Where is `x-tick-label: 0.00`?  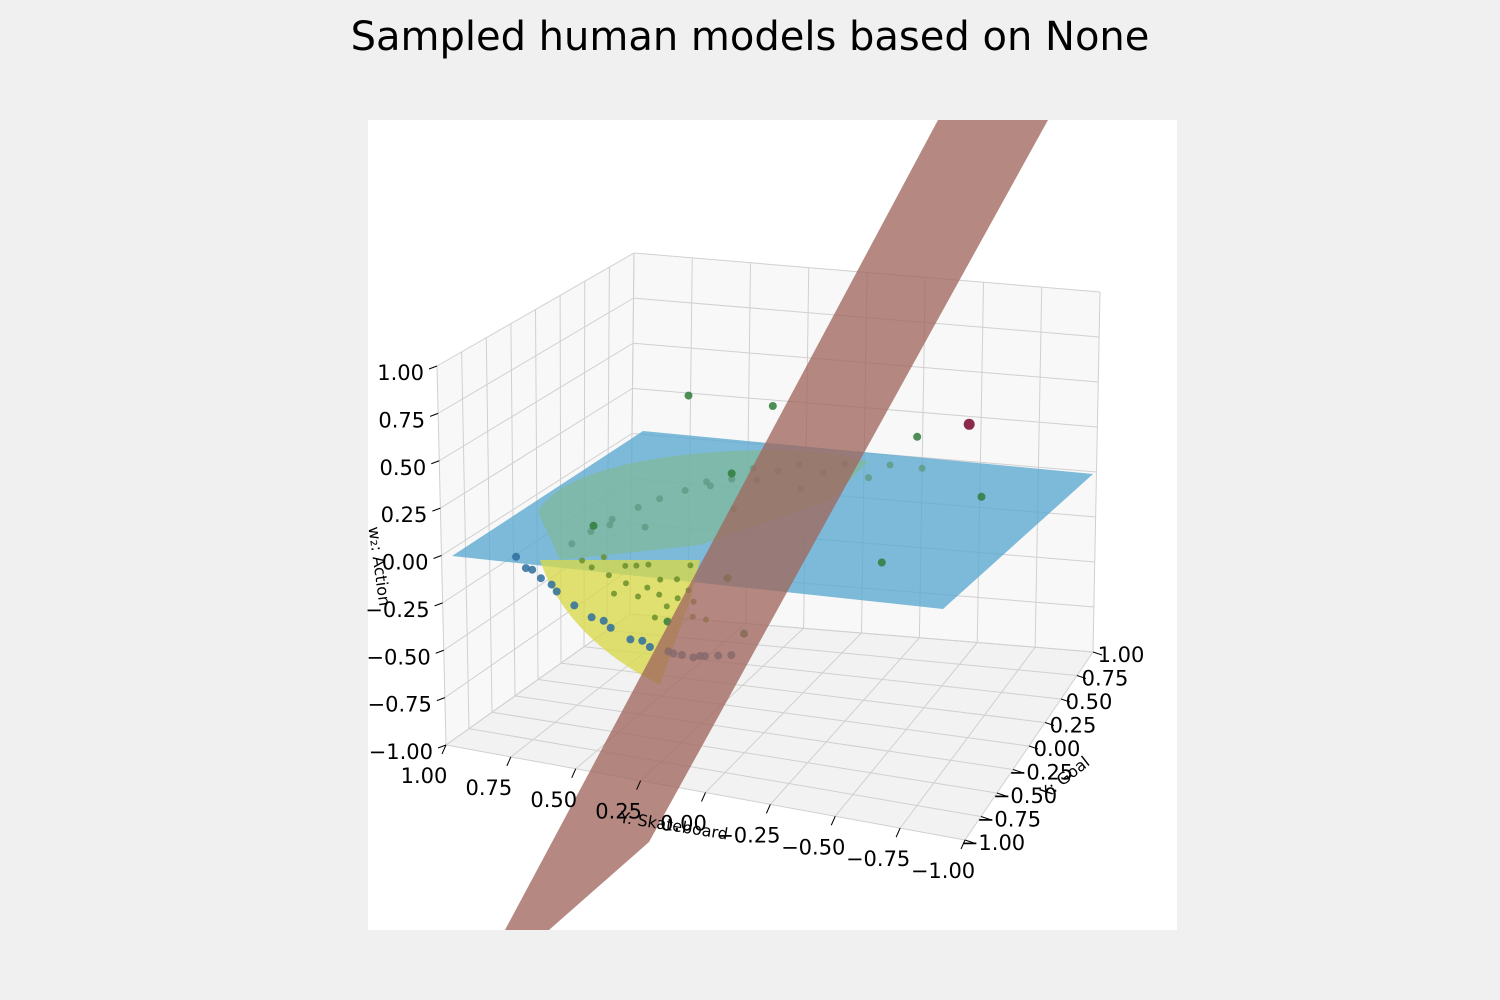 x-tick-label: 0.00 is located at coordinates (1057, 749).